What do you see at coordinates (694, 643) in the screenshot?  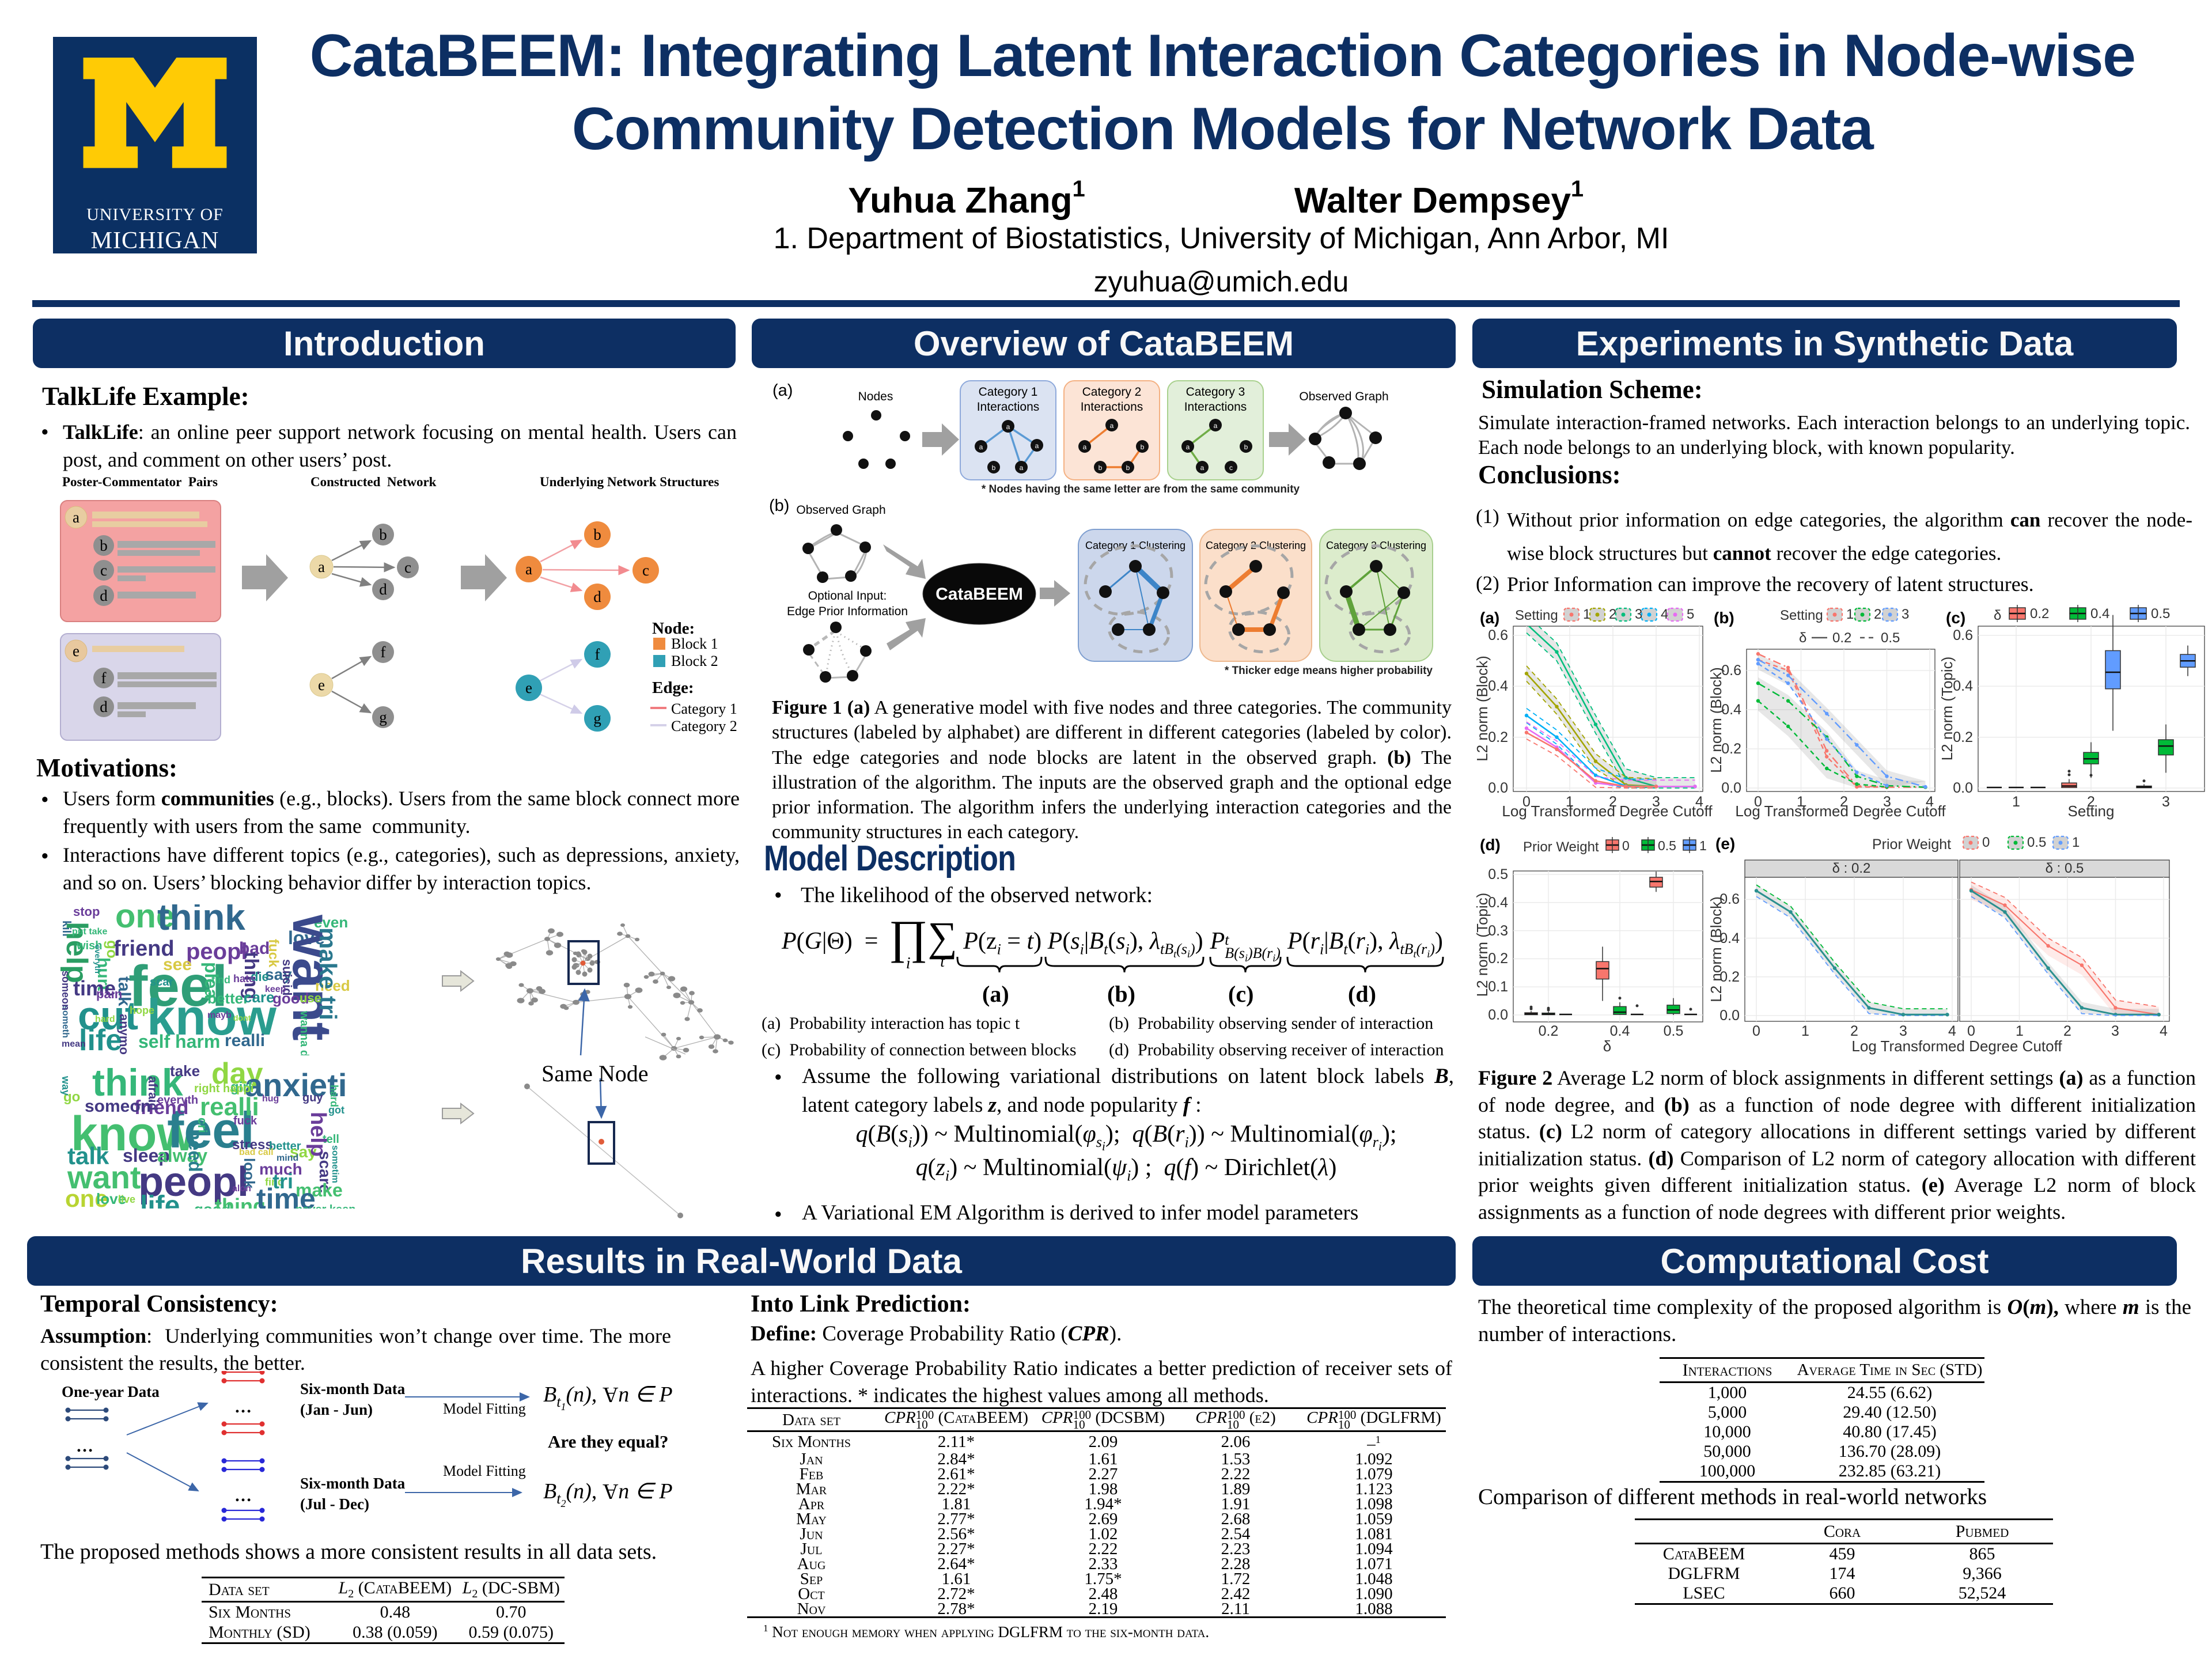 I see `svg-text: Block 1` at bounding box center [694, 643].